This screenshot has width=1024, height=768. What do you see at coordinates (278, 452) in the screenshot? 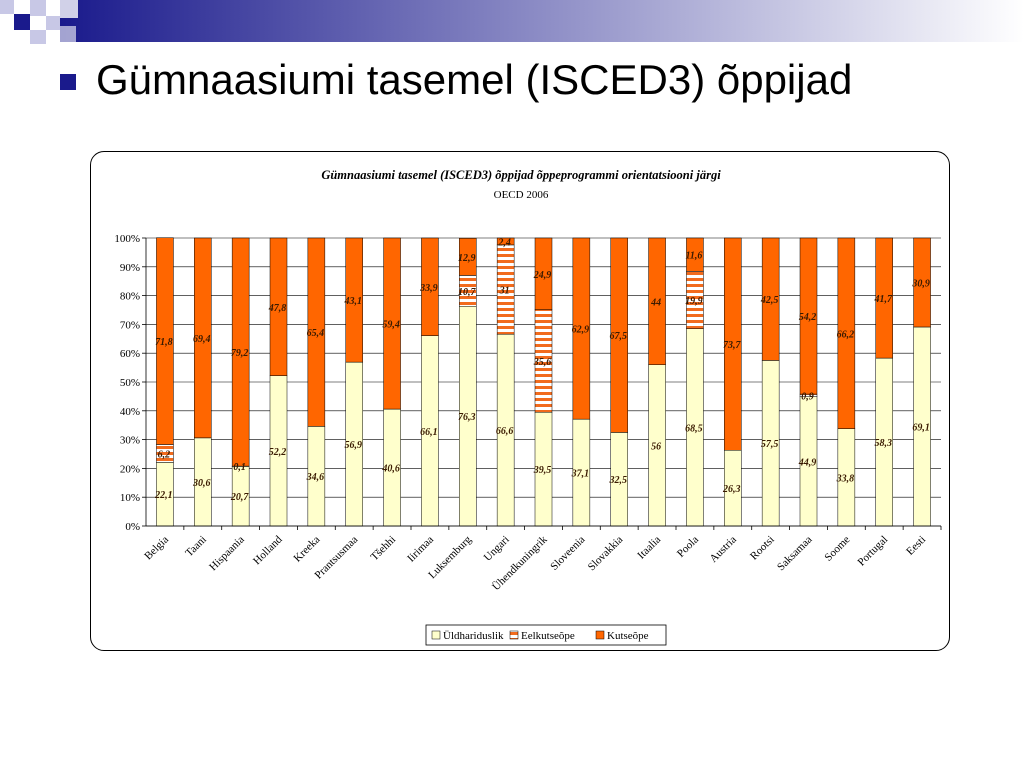
I see `data-label: 52,2` at bounding box center [278, 452].